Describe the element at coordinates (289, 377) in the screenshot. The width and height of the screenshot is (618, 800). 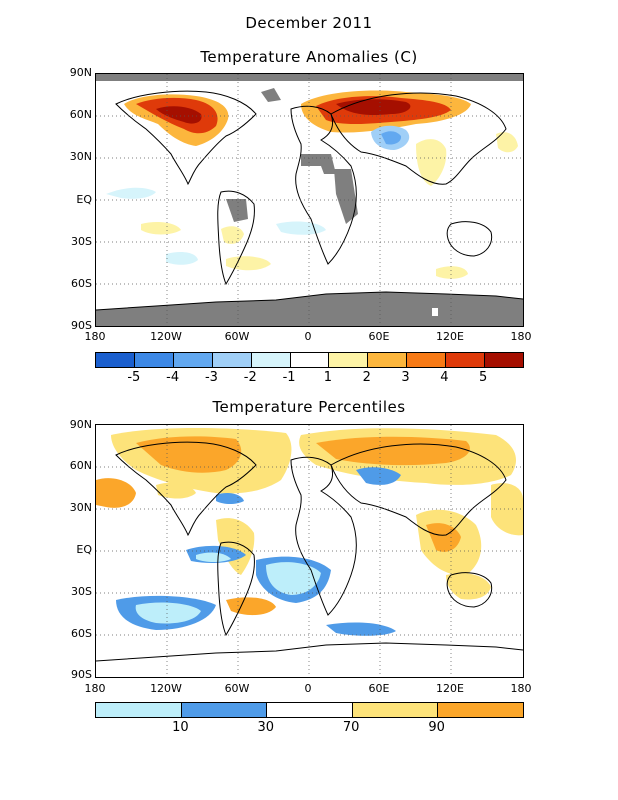
I see `colorbar-tick-label: -1` at that location.